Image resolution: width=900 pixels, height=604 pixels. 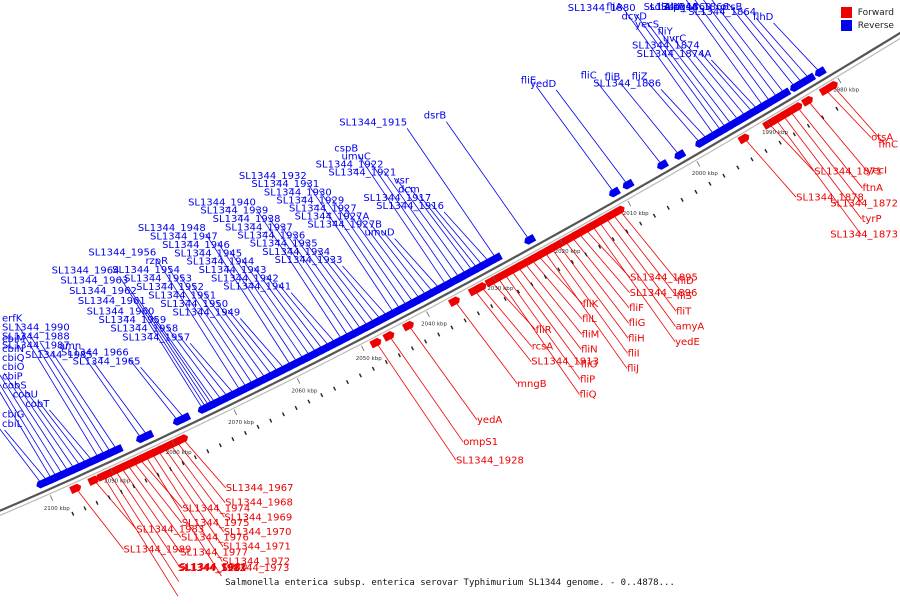 I want to click on reverse-gene-label: umuC, so click(x=355, y=157).